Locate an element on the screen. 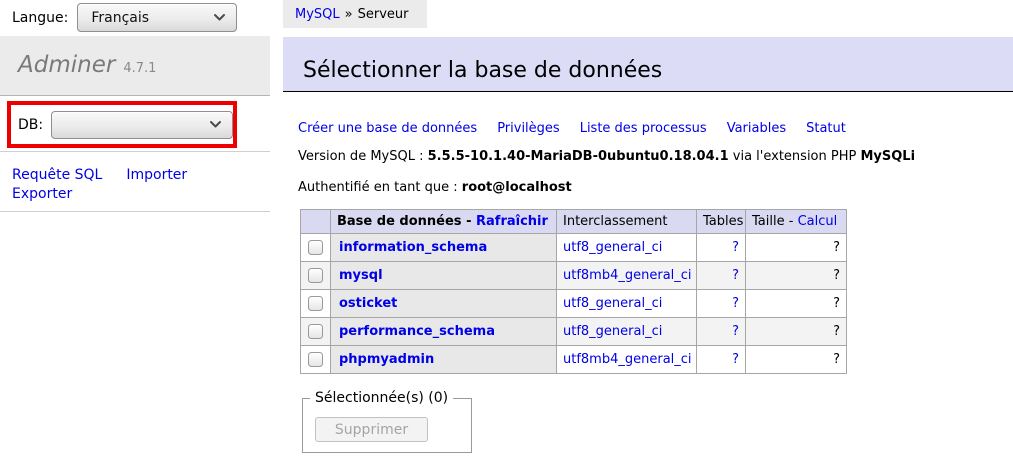 The width and height of the screenshot is (1013, 465). breadcrumb-current: Serveur is located at coordinates (383, 14).